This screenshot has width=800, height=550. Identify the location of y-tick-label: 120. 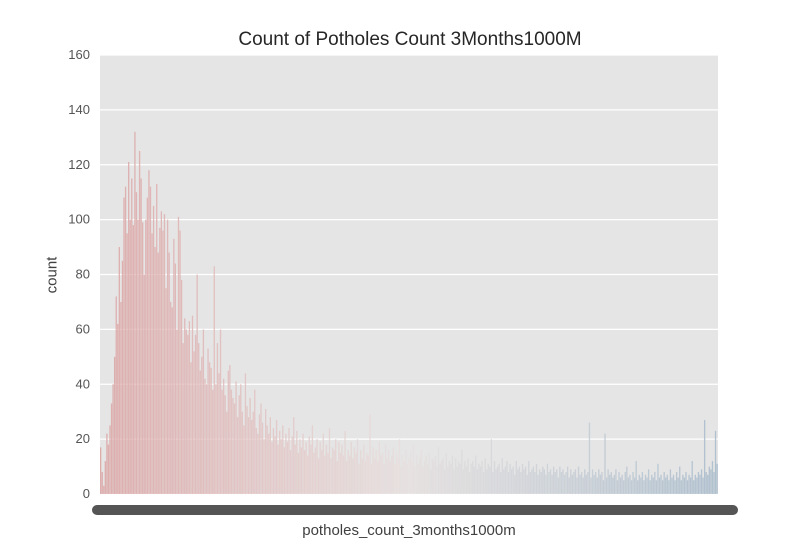
(79, 164).